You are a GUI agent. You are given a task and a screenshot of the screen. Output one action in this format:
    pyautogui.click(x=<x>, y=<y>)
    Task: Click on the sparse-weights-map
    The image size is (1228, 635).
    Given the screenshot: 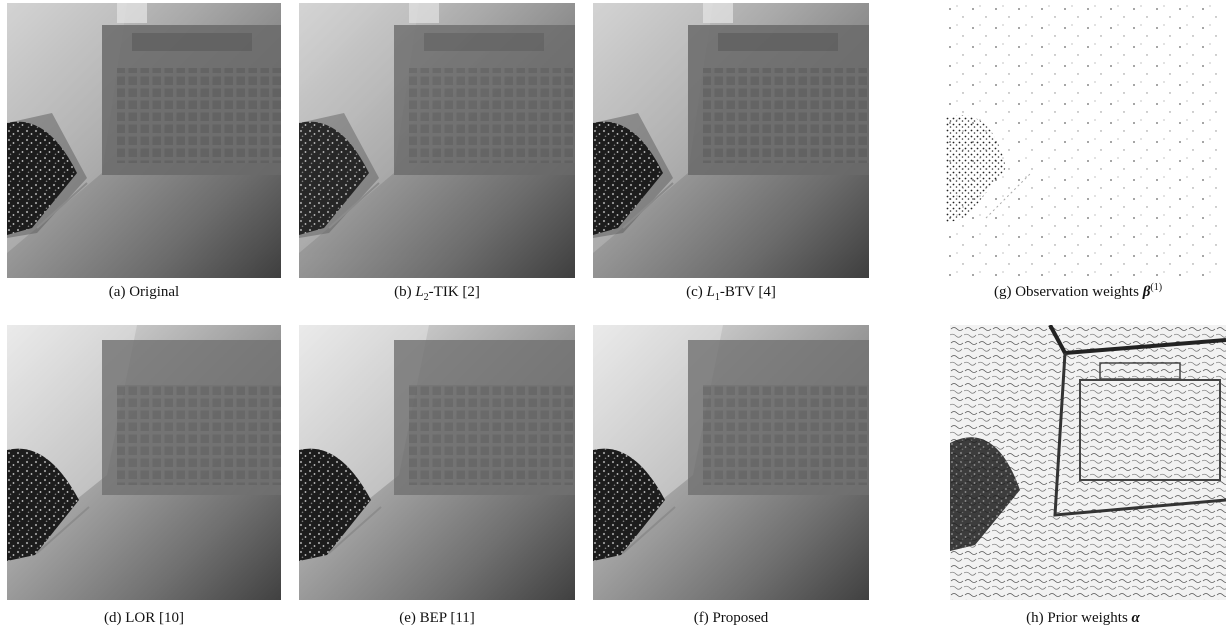 What is the action you would take?
    pyautogui.click(x=1084, y=140)
    